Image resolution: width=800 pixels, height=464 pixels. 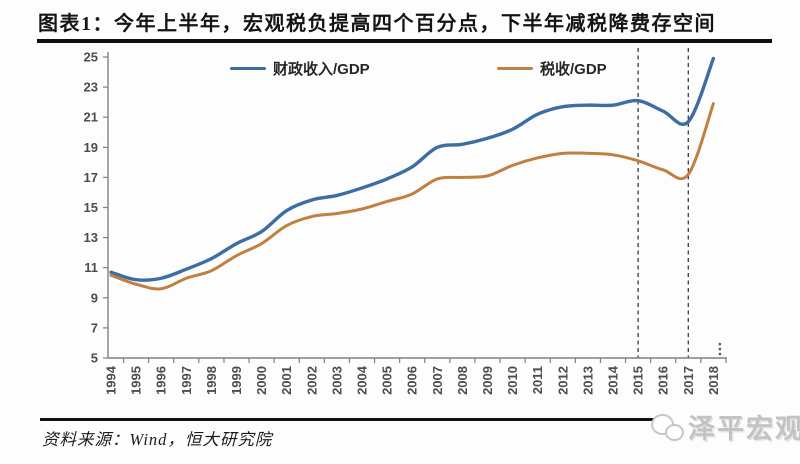 What do you see at coordinates (404, 41) in the screenshot?
I see `title-divider` at bounding box center [404, 41].